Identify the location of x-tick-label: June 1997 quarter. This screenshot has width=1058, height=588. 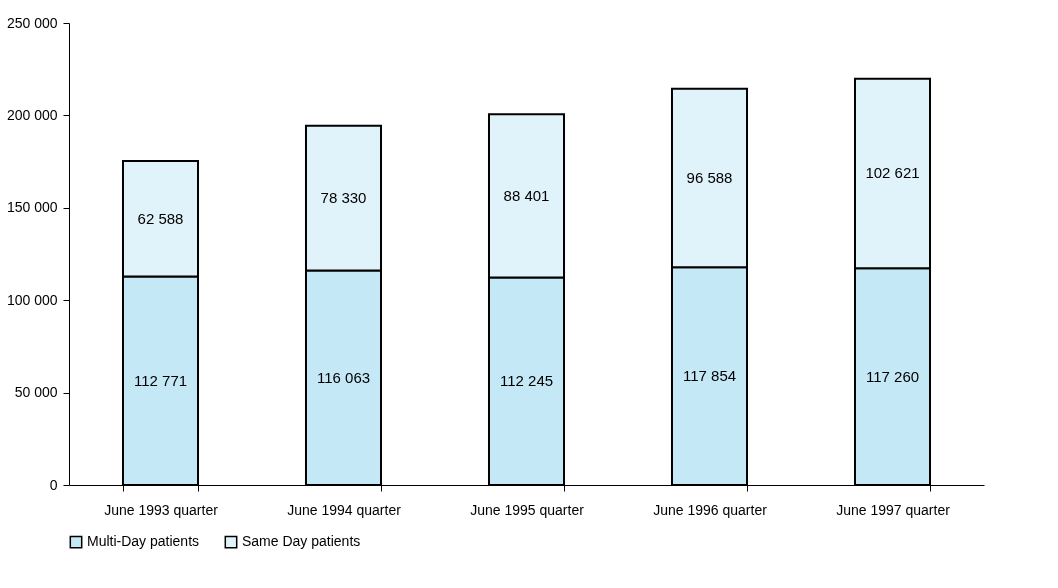
(893, 509).